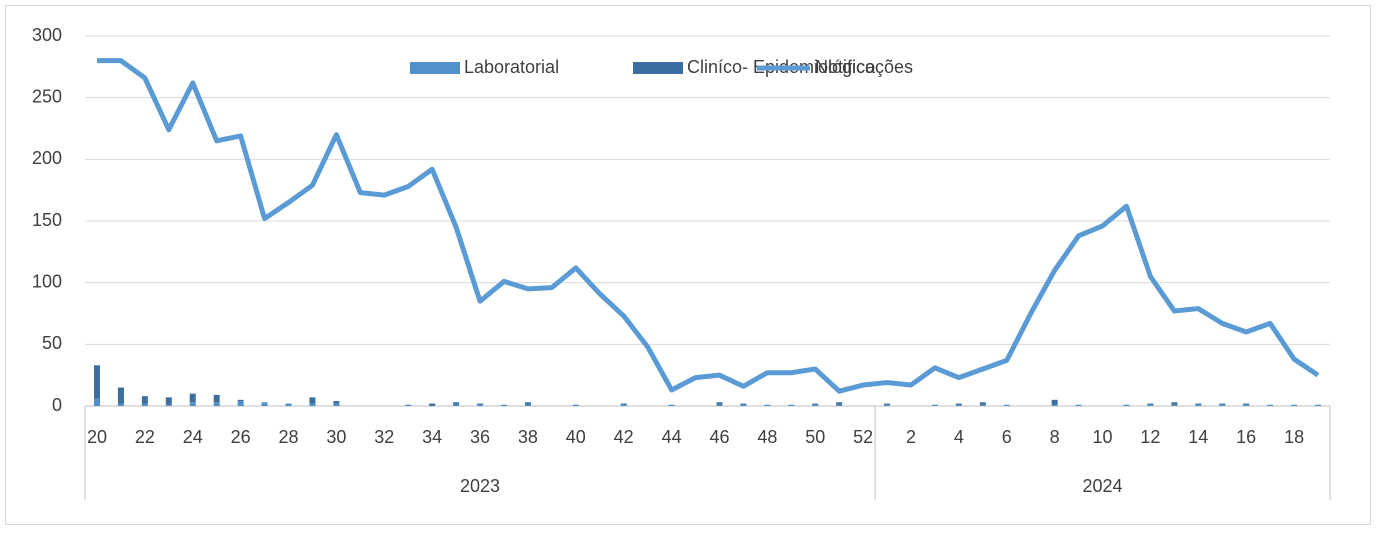 The image size is (1376, 535). I want to click on x-tick-label: 46, so click(719, 437).